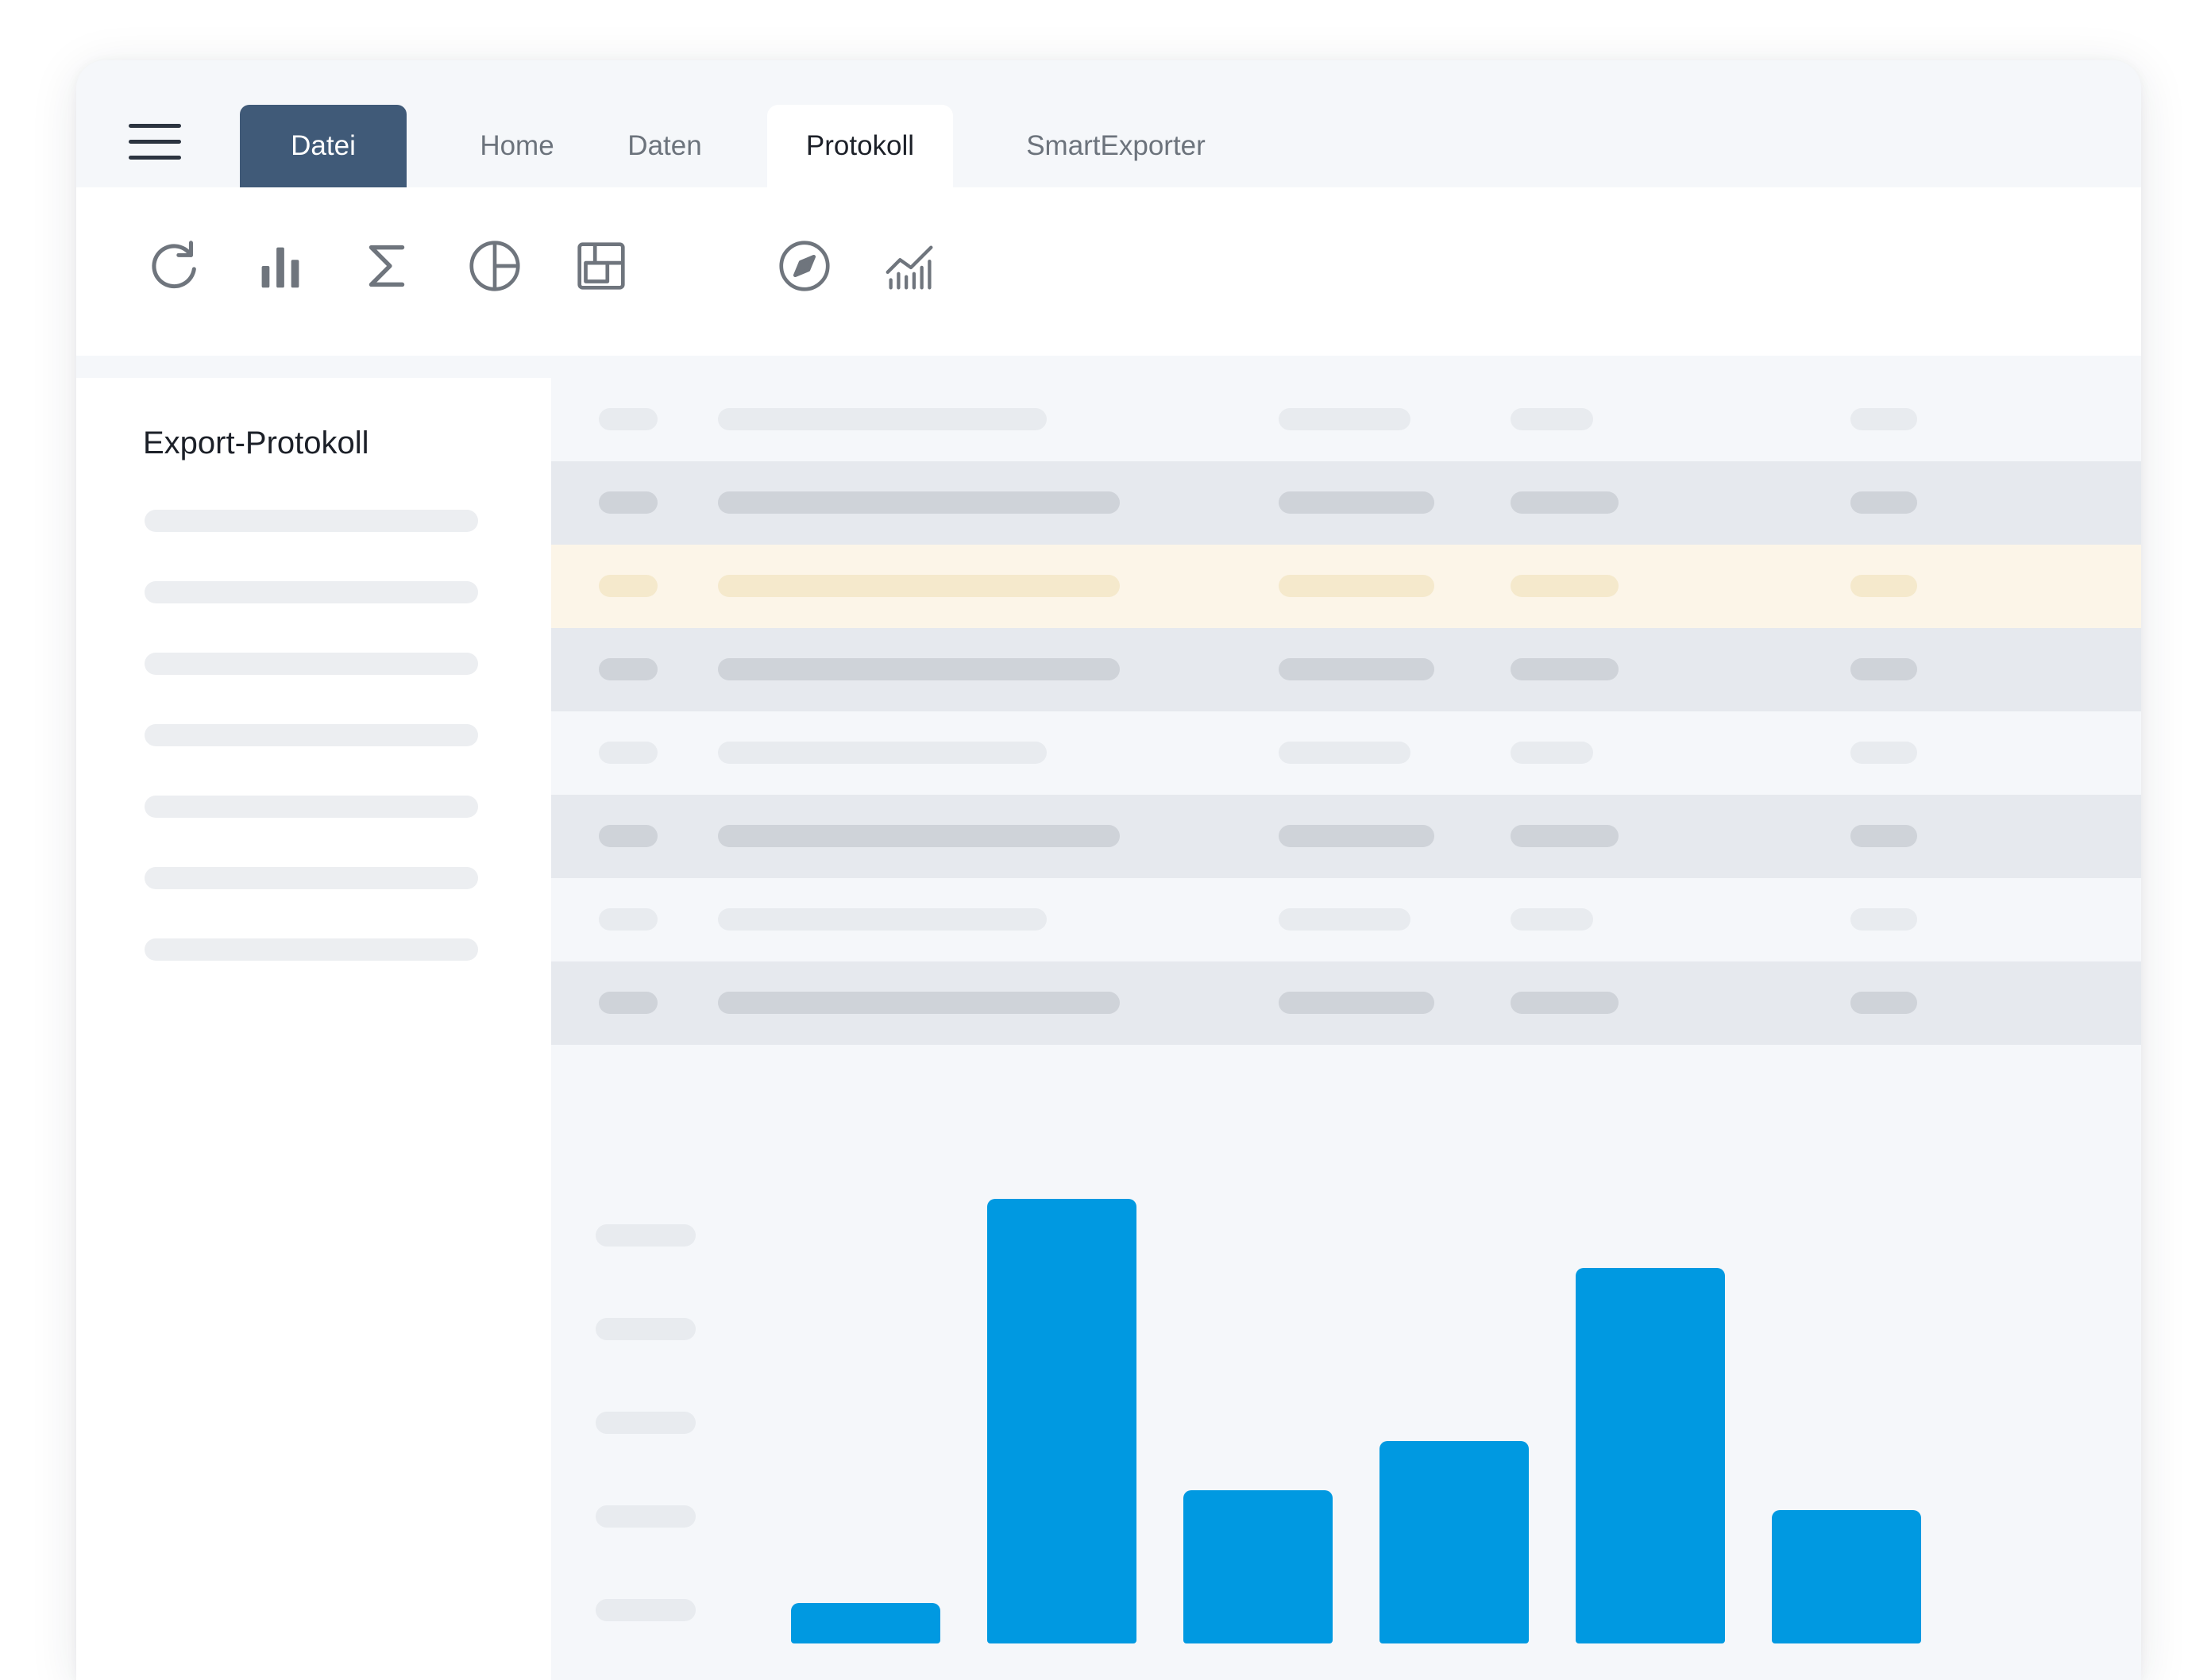  What do you see at coordinates (280, 266) in the screenshot?
I see `bar-chart-icon` at bounding box center [280, 266].